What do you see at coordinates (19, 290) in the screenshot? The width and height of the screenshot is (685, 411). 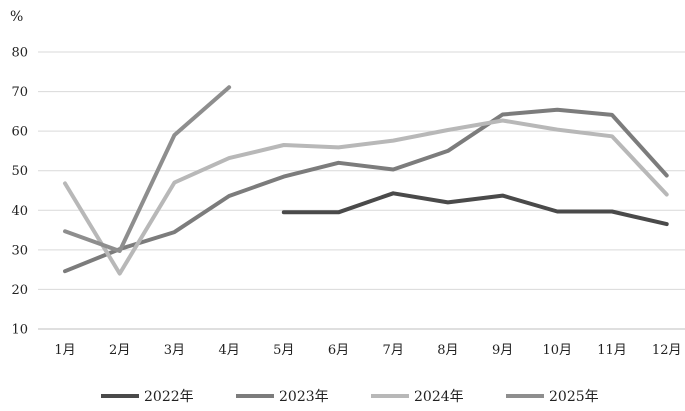 I see `y-tick-label: 20` at bounding box center [19, 290].